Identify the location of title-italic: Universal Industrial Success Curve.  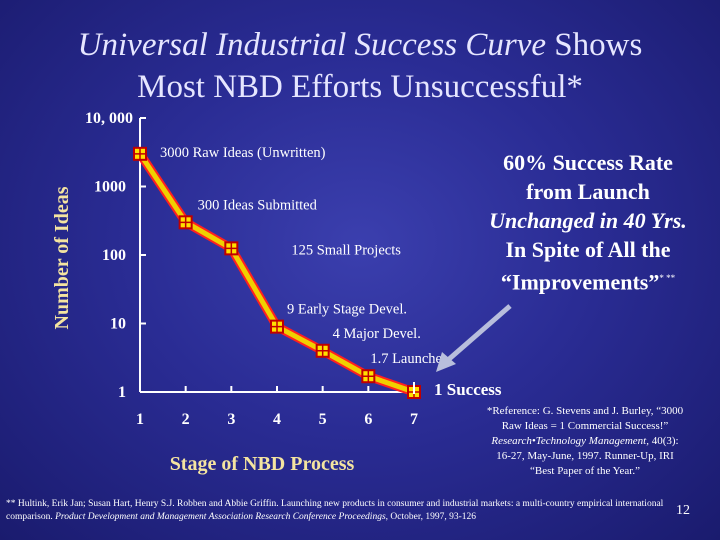
(312, 45).